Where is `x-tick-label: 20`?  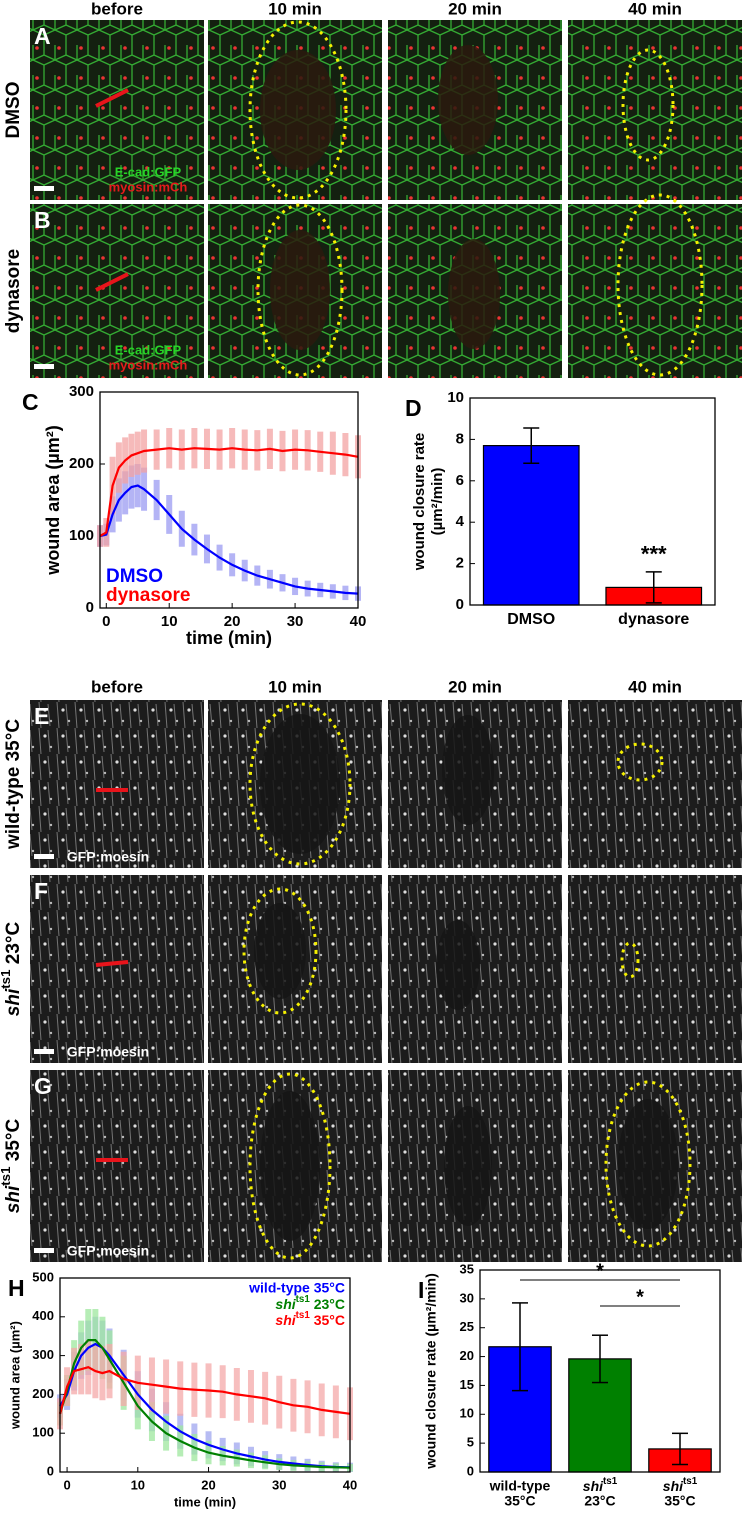 x-tick-label: 20 is located at coordinates (232, 621).